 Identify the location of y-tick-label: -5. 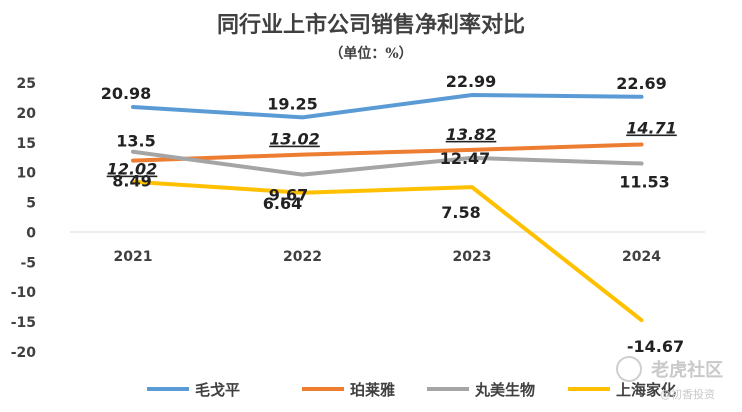
(28, 263).